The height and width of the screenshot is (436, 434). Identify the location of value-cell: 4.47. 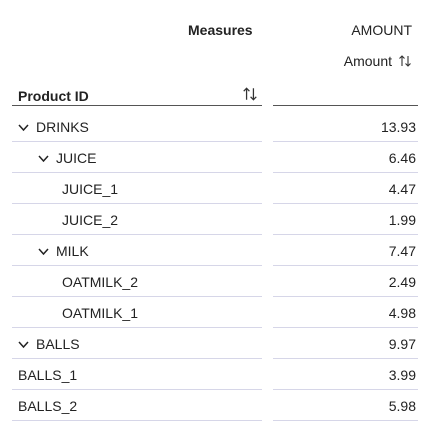
(345, 188).